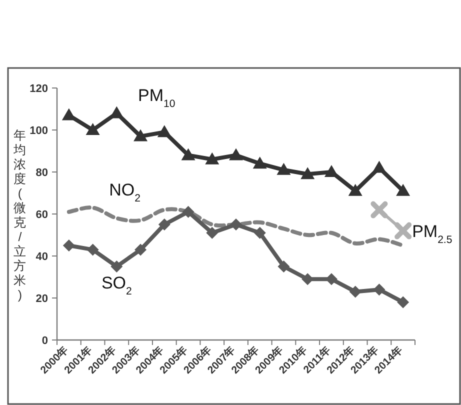 The image size is (461, 405). I want to click on series-label: SO$_{2}$, so click(116, 286).